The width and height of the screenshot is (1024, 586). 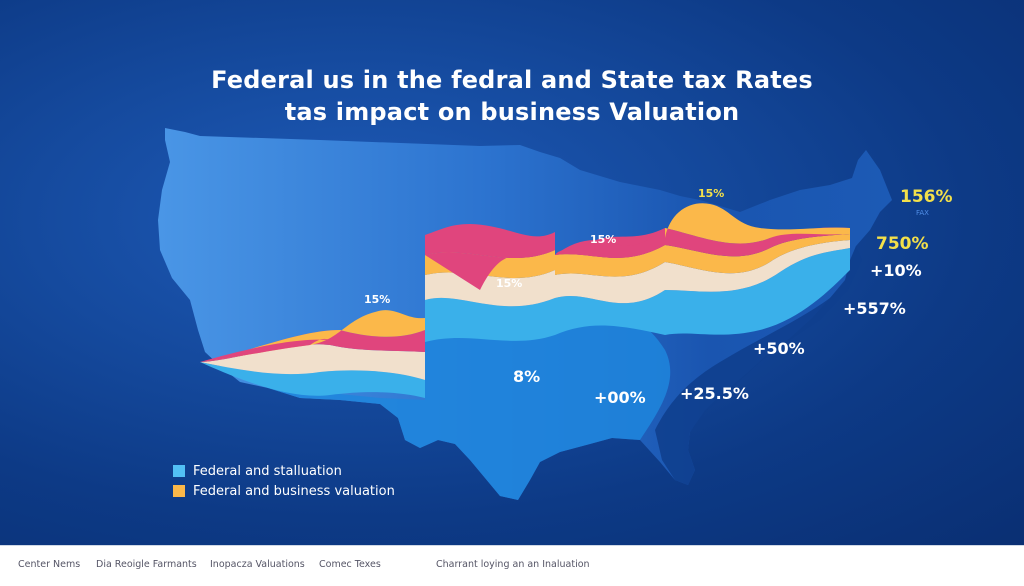 I want to click on footer-link: Charrant loying an an Inaluation, so click(x=513, y=564).